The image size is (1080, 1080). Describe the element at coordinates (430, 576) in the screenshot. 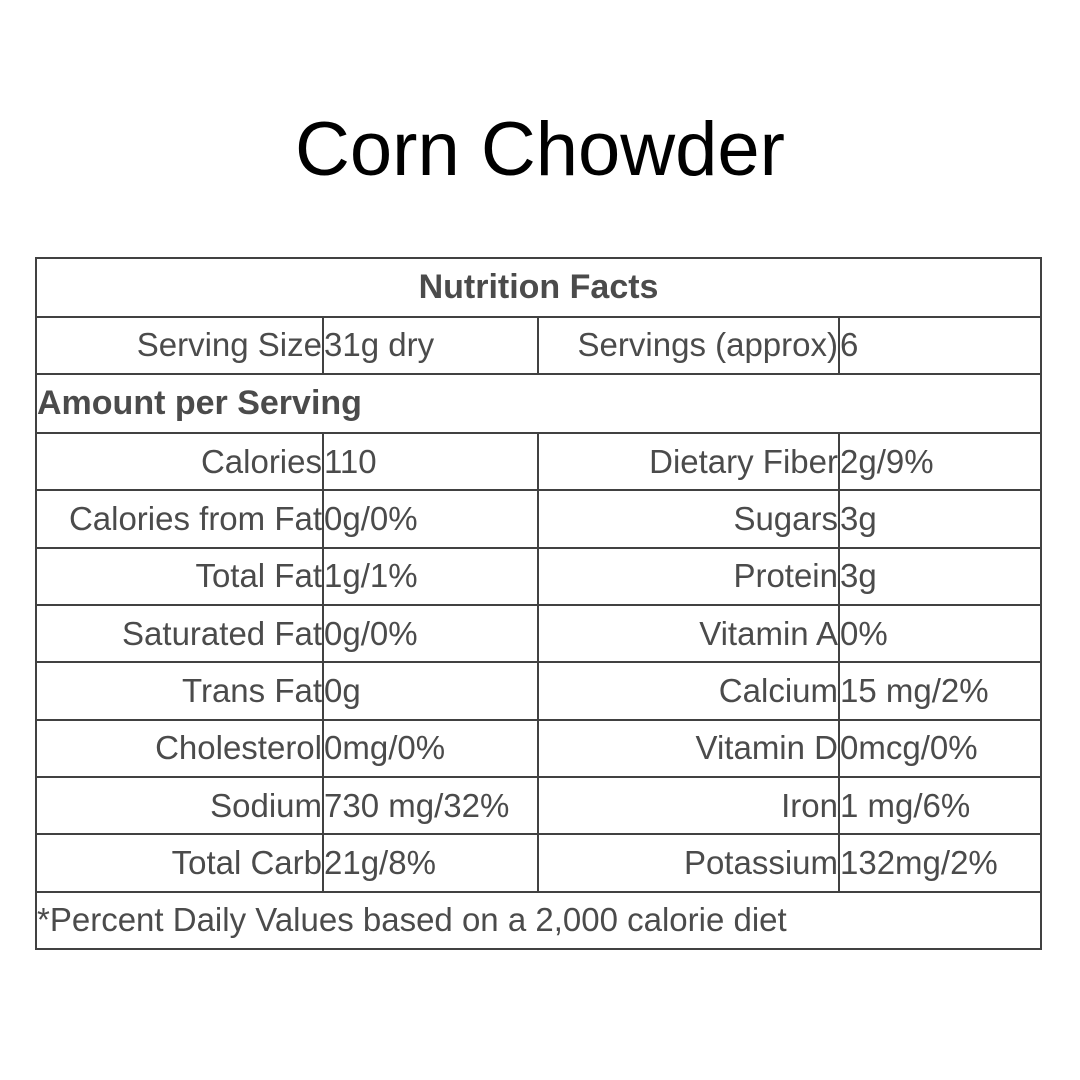

I see `total-fat-value: 1g/1%` at that location.